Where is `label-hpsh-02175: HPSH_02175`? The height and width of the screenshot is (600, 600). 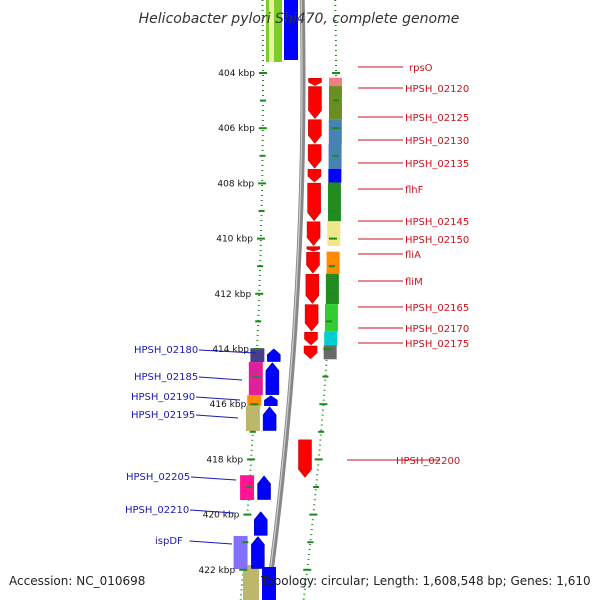 label-hpsh-02175: HPSH_02175 is located at coordinates (437, 344).